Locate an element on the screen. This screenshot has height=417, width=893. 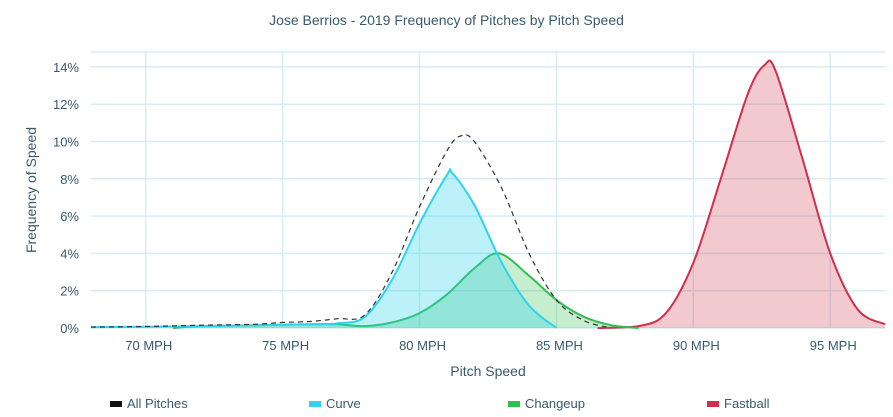
x-axis-label: Pitch Speed is located at coordinates (488, 371).